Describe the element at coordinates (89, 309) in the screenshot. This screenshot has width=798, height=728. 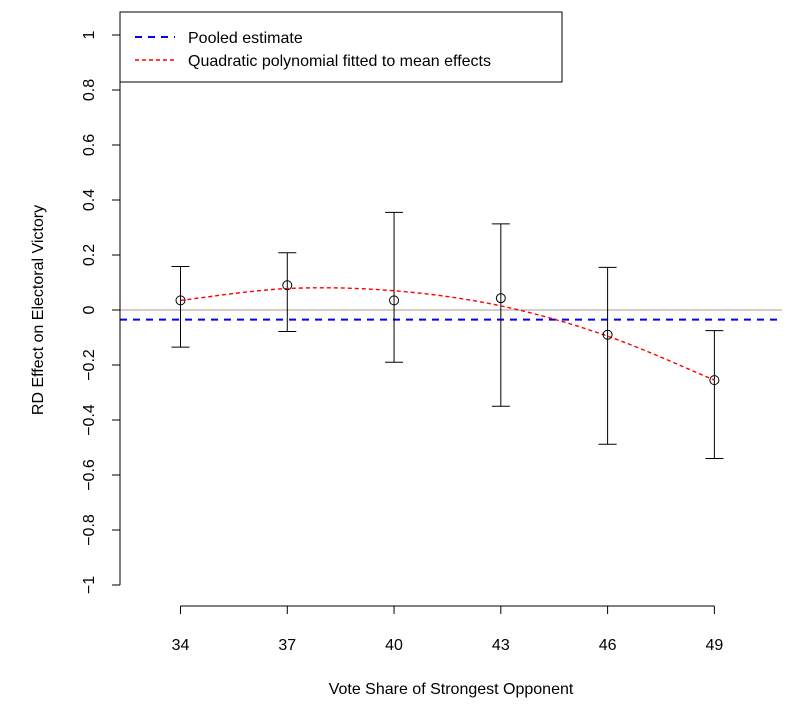
I see `y-tick-label-5: 0` at that location.